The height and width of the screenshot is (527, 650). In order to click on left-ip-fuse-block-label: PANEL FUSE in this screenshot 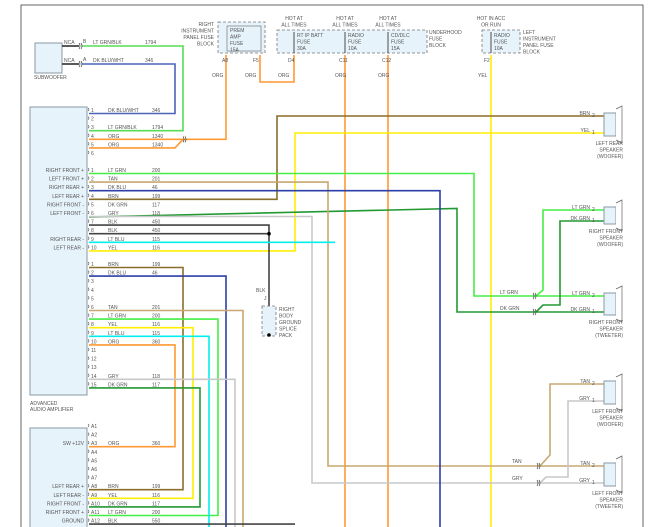, I will do `click(538, 46)`.